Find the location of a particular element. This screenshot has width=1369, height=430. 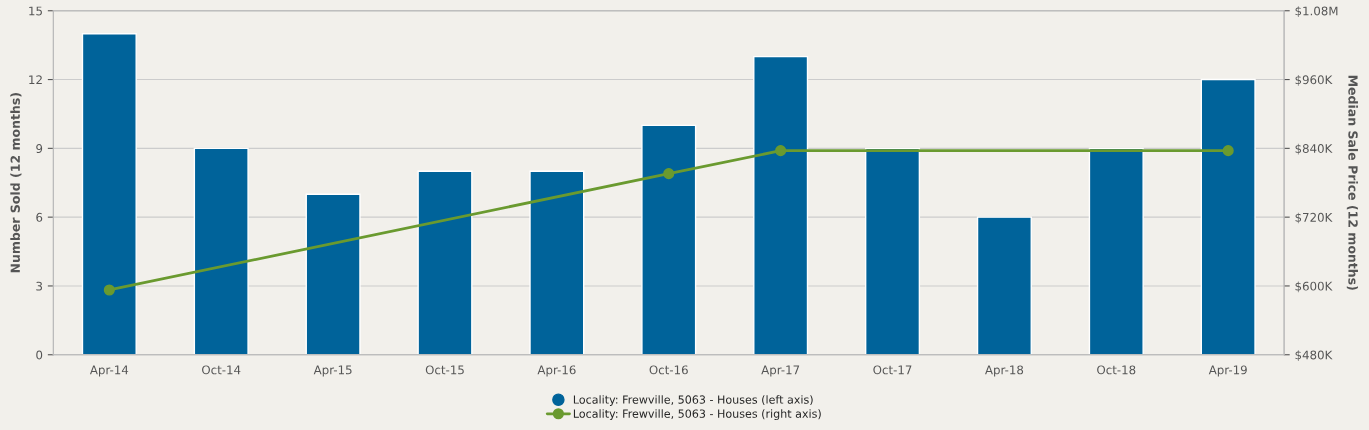

y2-tick-label: $600K is located at coordinates (1314, 287).